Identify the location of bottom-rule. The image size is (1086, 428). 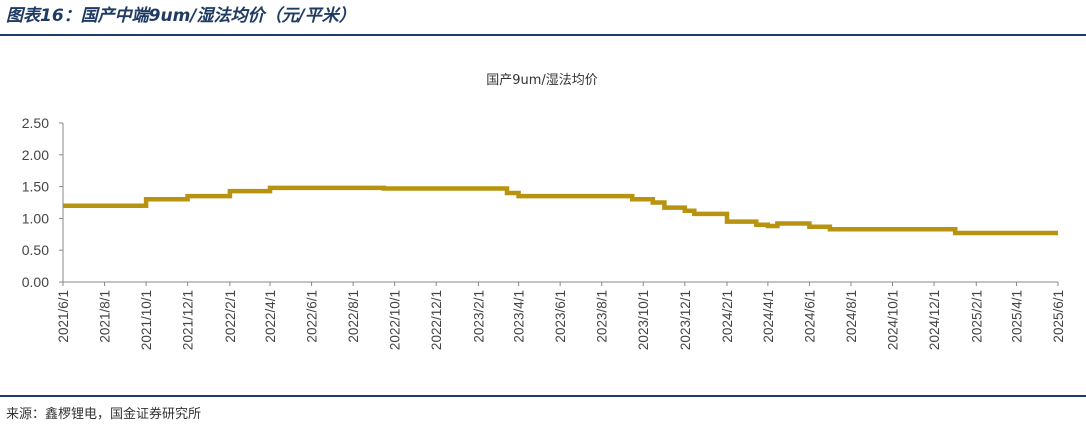
(543, 396).